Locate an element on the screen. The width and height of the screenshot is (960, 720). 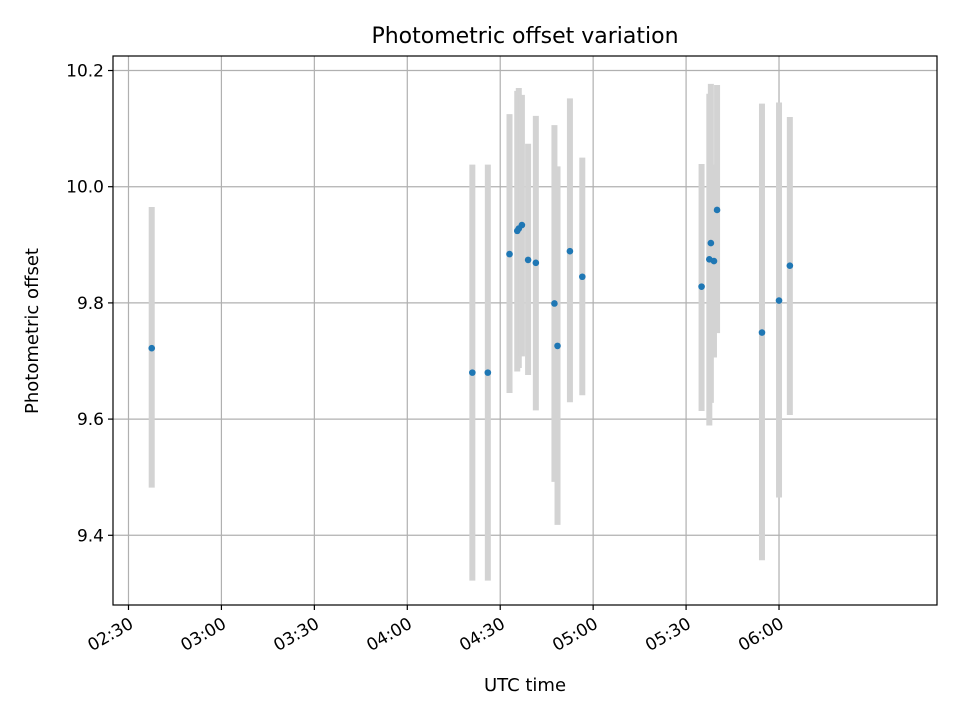
y-axis-ticks: 9.4 9.6 9.8 10.0 10.2 is located at coordinates (89, 304).